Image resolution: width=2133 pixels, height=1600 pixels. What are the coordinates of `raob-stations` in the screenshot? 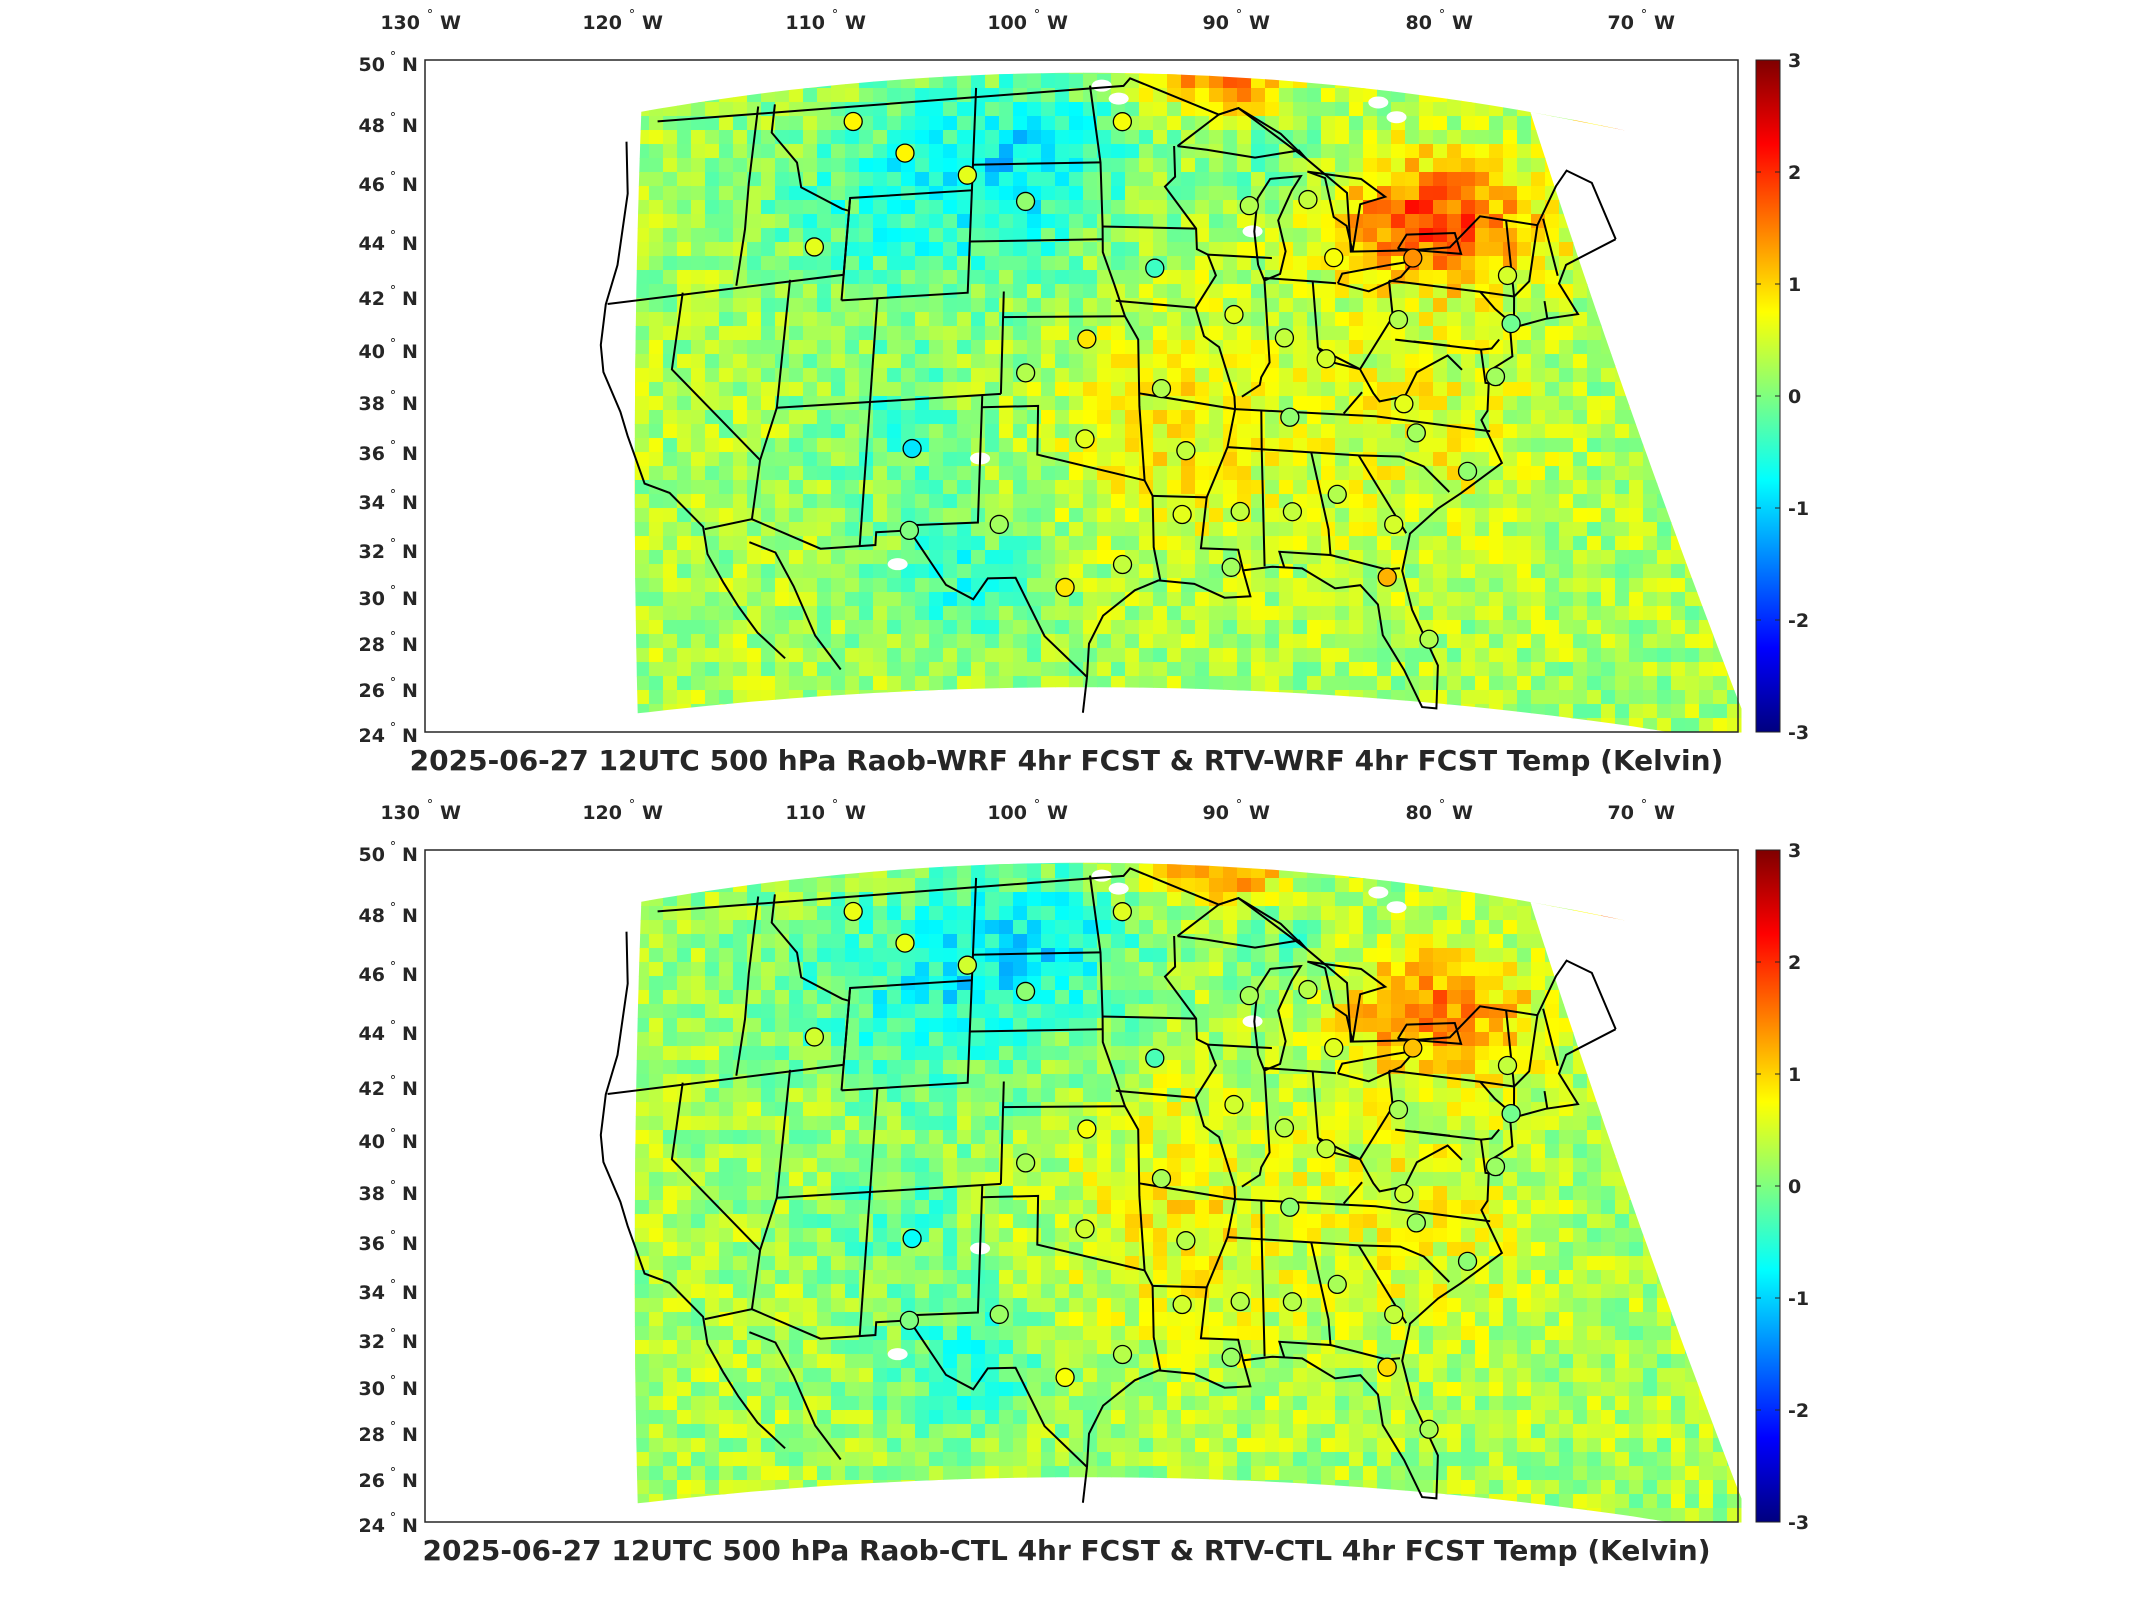 It's located at (1162, 380).